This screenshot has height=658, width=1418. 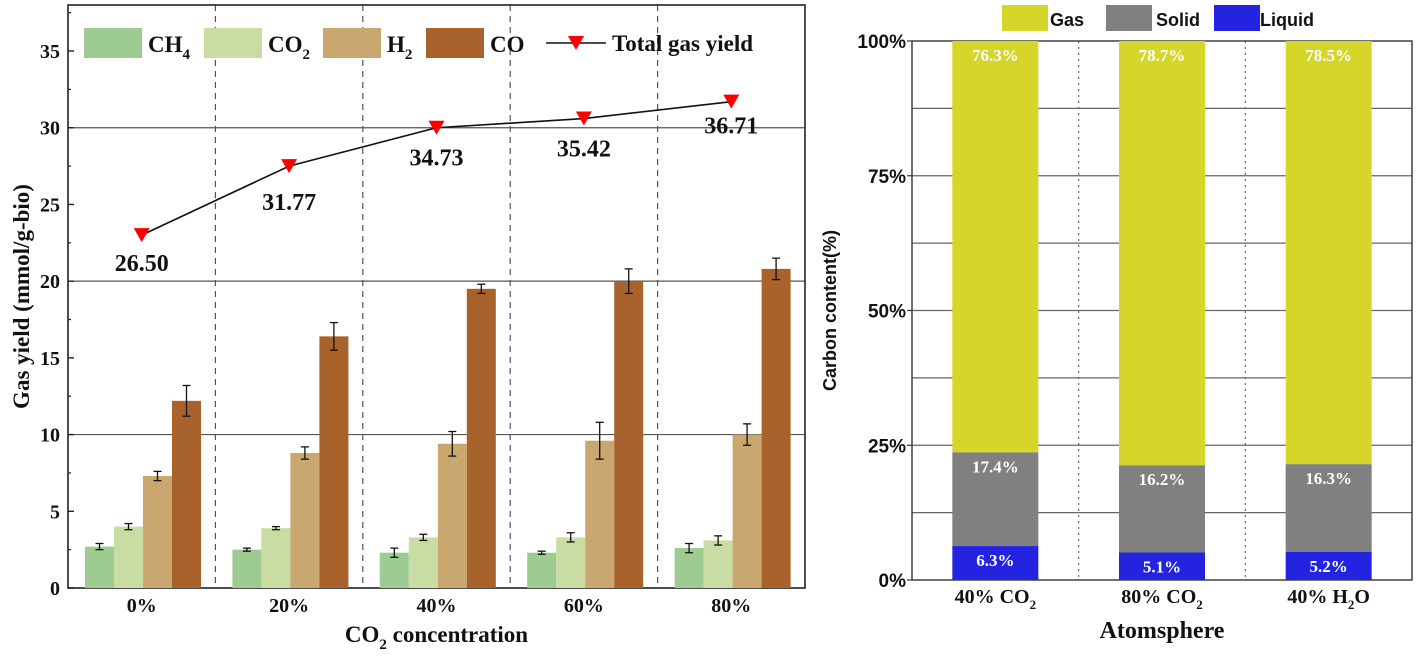 What do you see at coordinates (995, 55) in the screenshot?
I see `stack-label-Gas: 76.3%` at bounding box center [995, 55].